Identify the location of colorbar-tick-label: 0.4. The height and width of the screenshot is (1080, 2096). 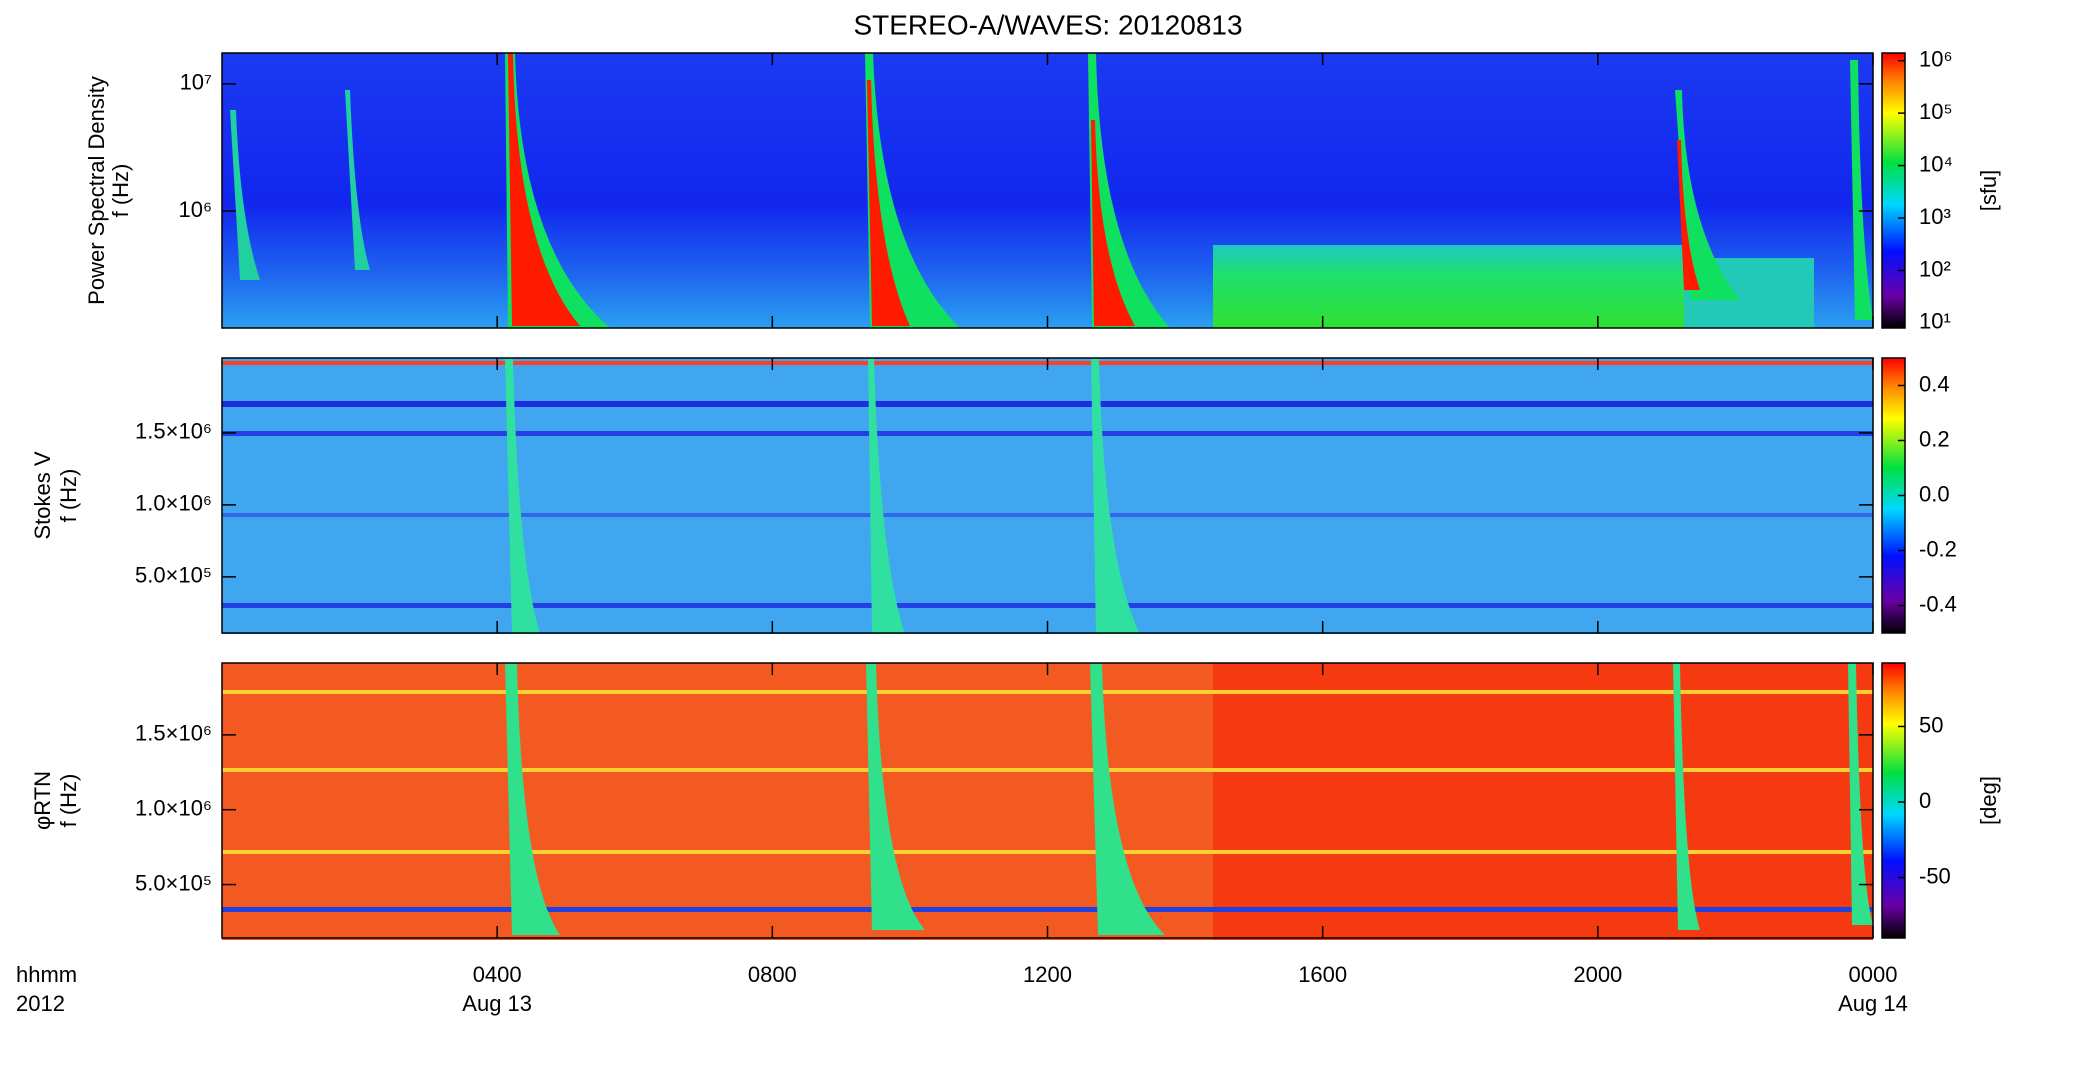
(1934, 383).